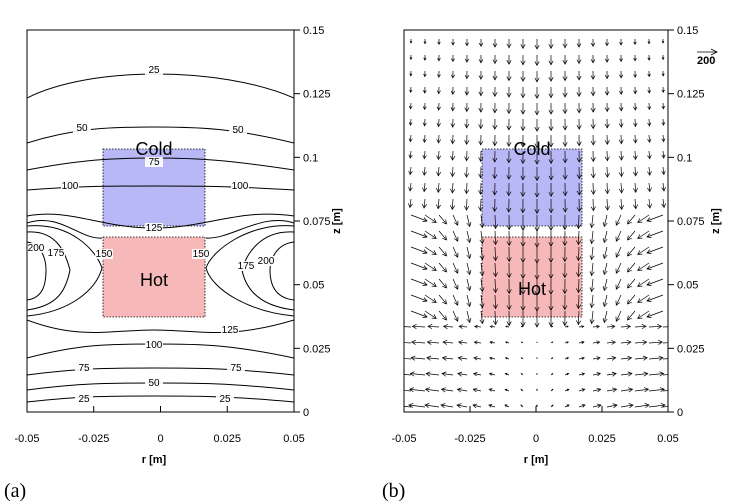 This screenshot has height=503, width=735. I want to click on y-tick-label: 0.1, so click(684, 158).